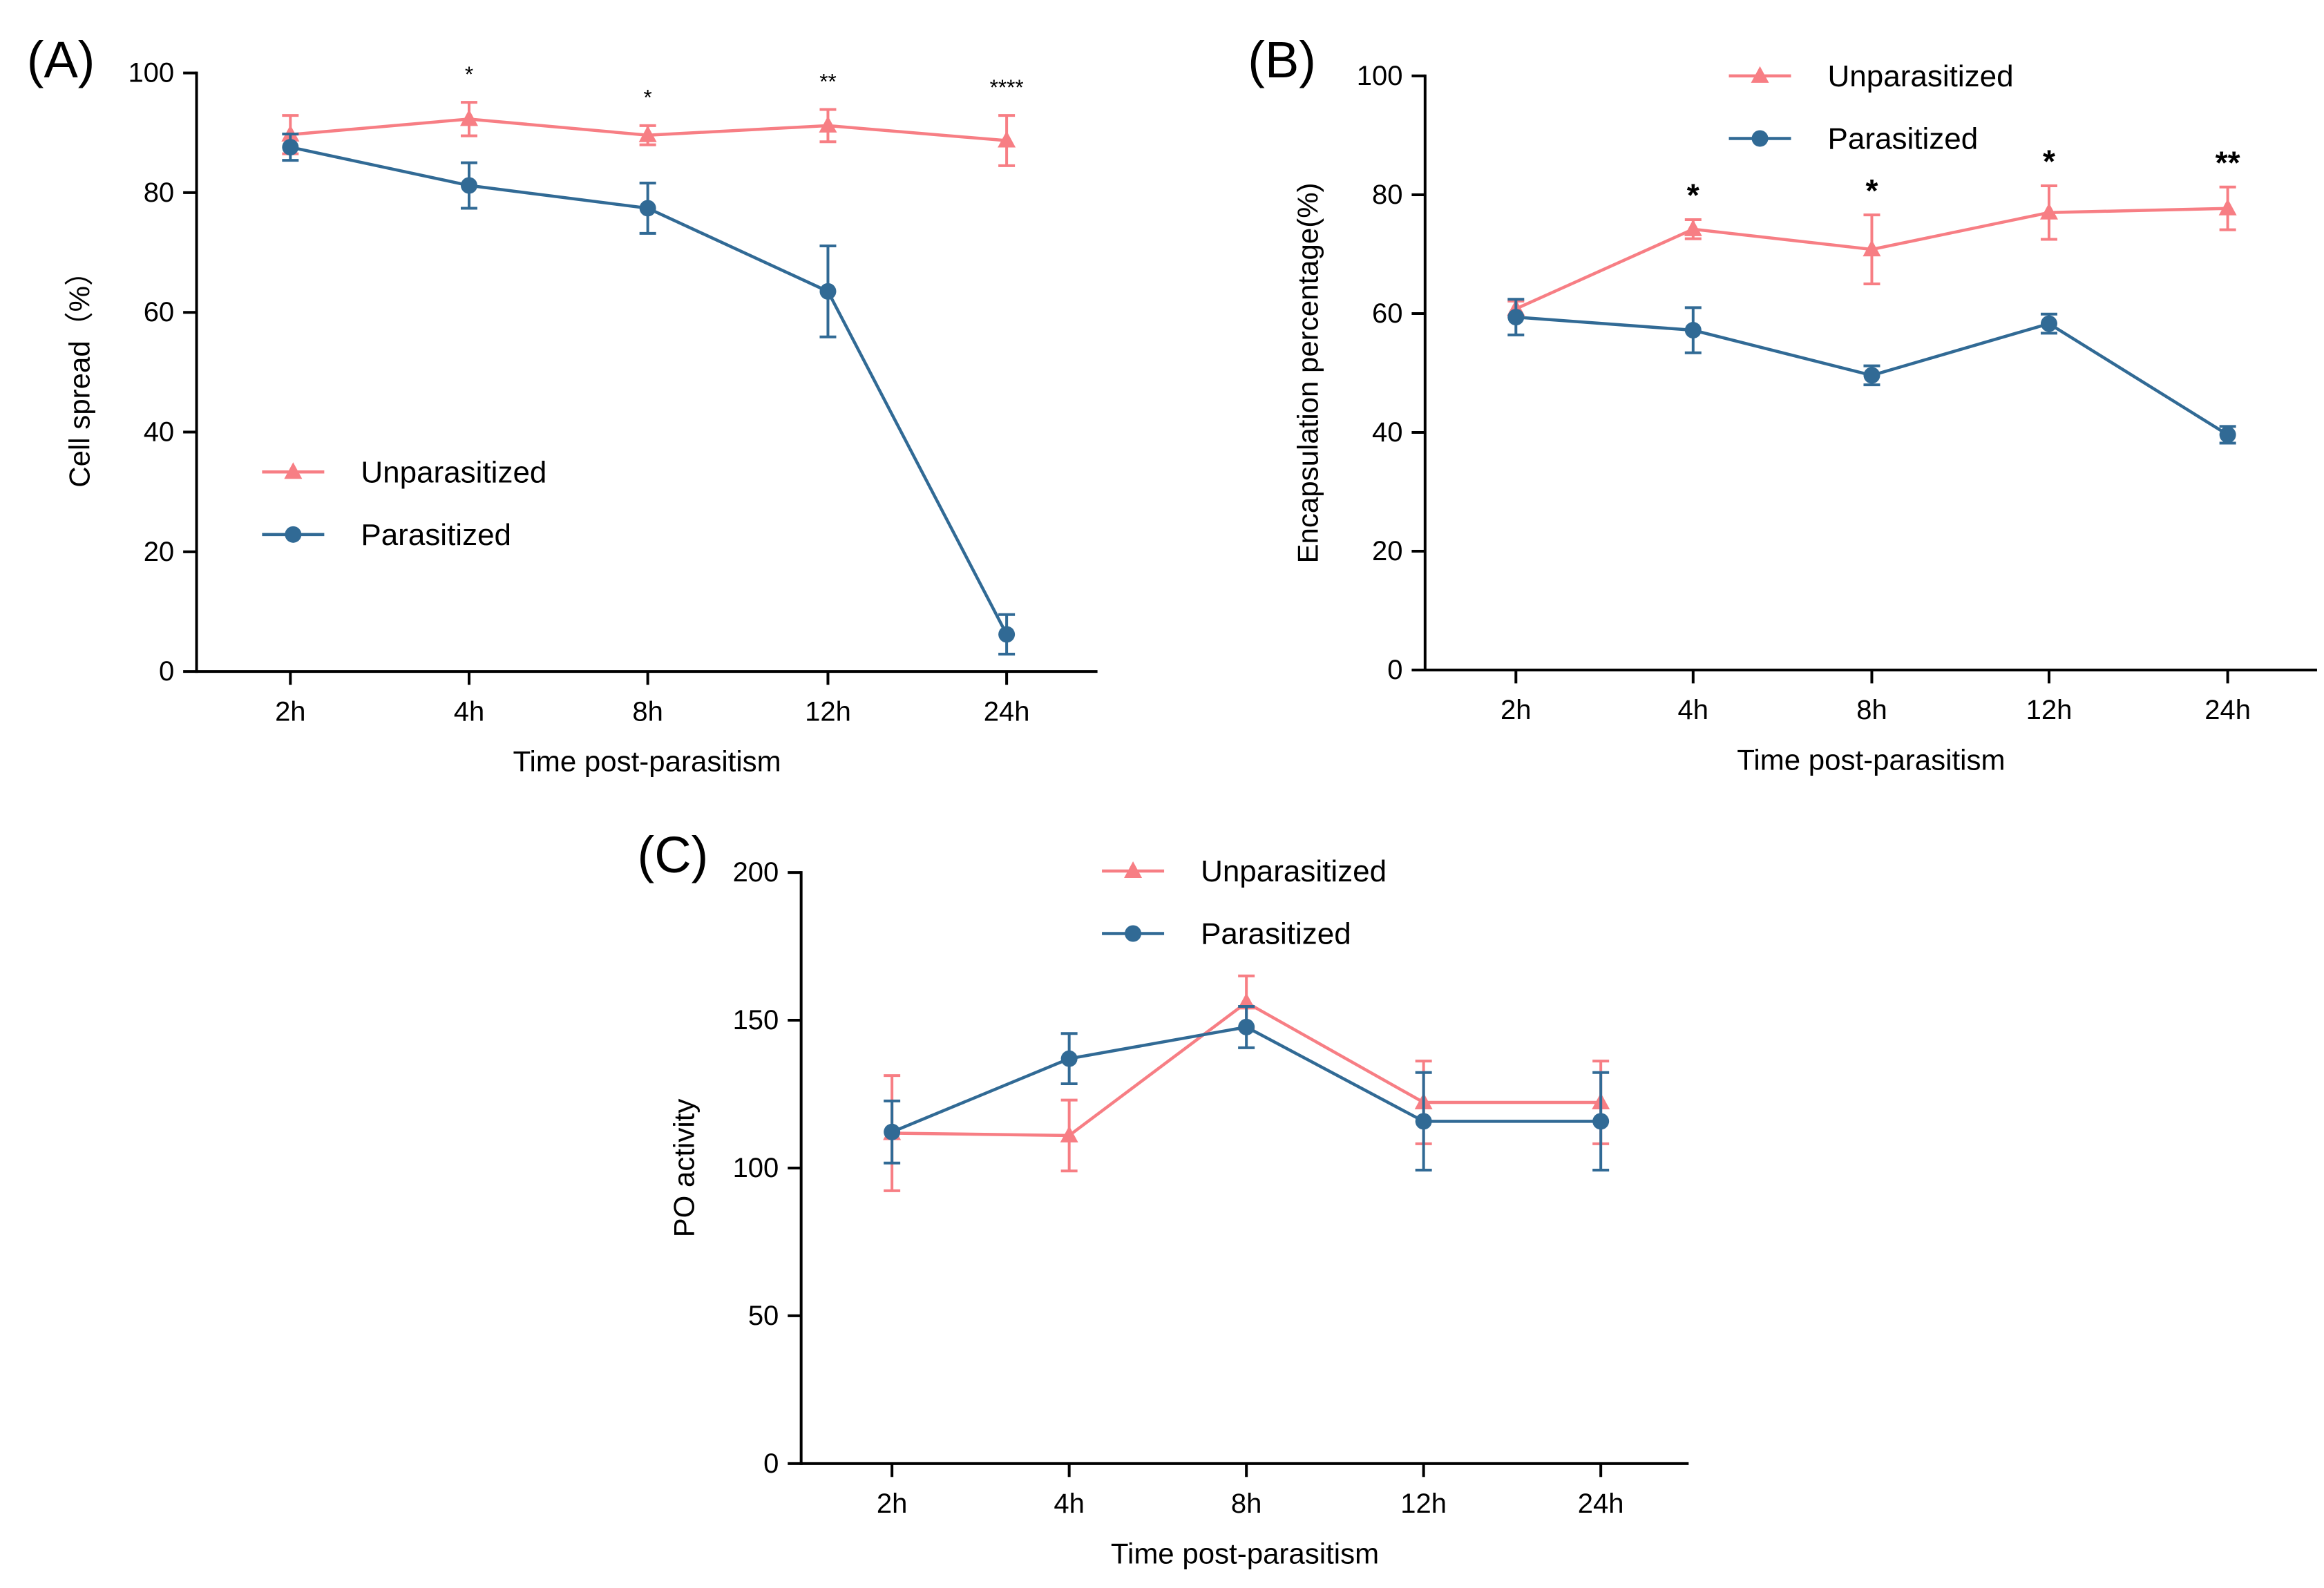 The height and width of the screenshot is (1588, 2324). What do you see at coordinates (763, 1316) in the screenshot?
I see `y-tick-label: 50` at bounding box center [763, 1316].